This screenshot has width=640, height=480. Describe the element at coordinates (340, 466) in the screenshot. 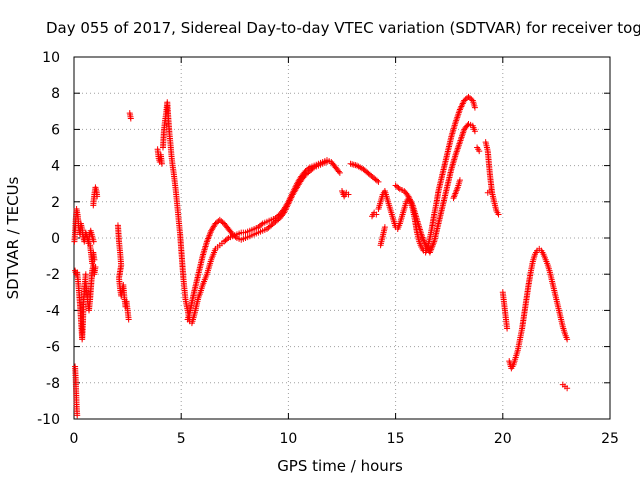

I see `x-axis-label: GPS time / hours` at that location.